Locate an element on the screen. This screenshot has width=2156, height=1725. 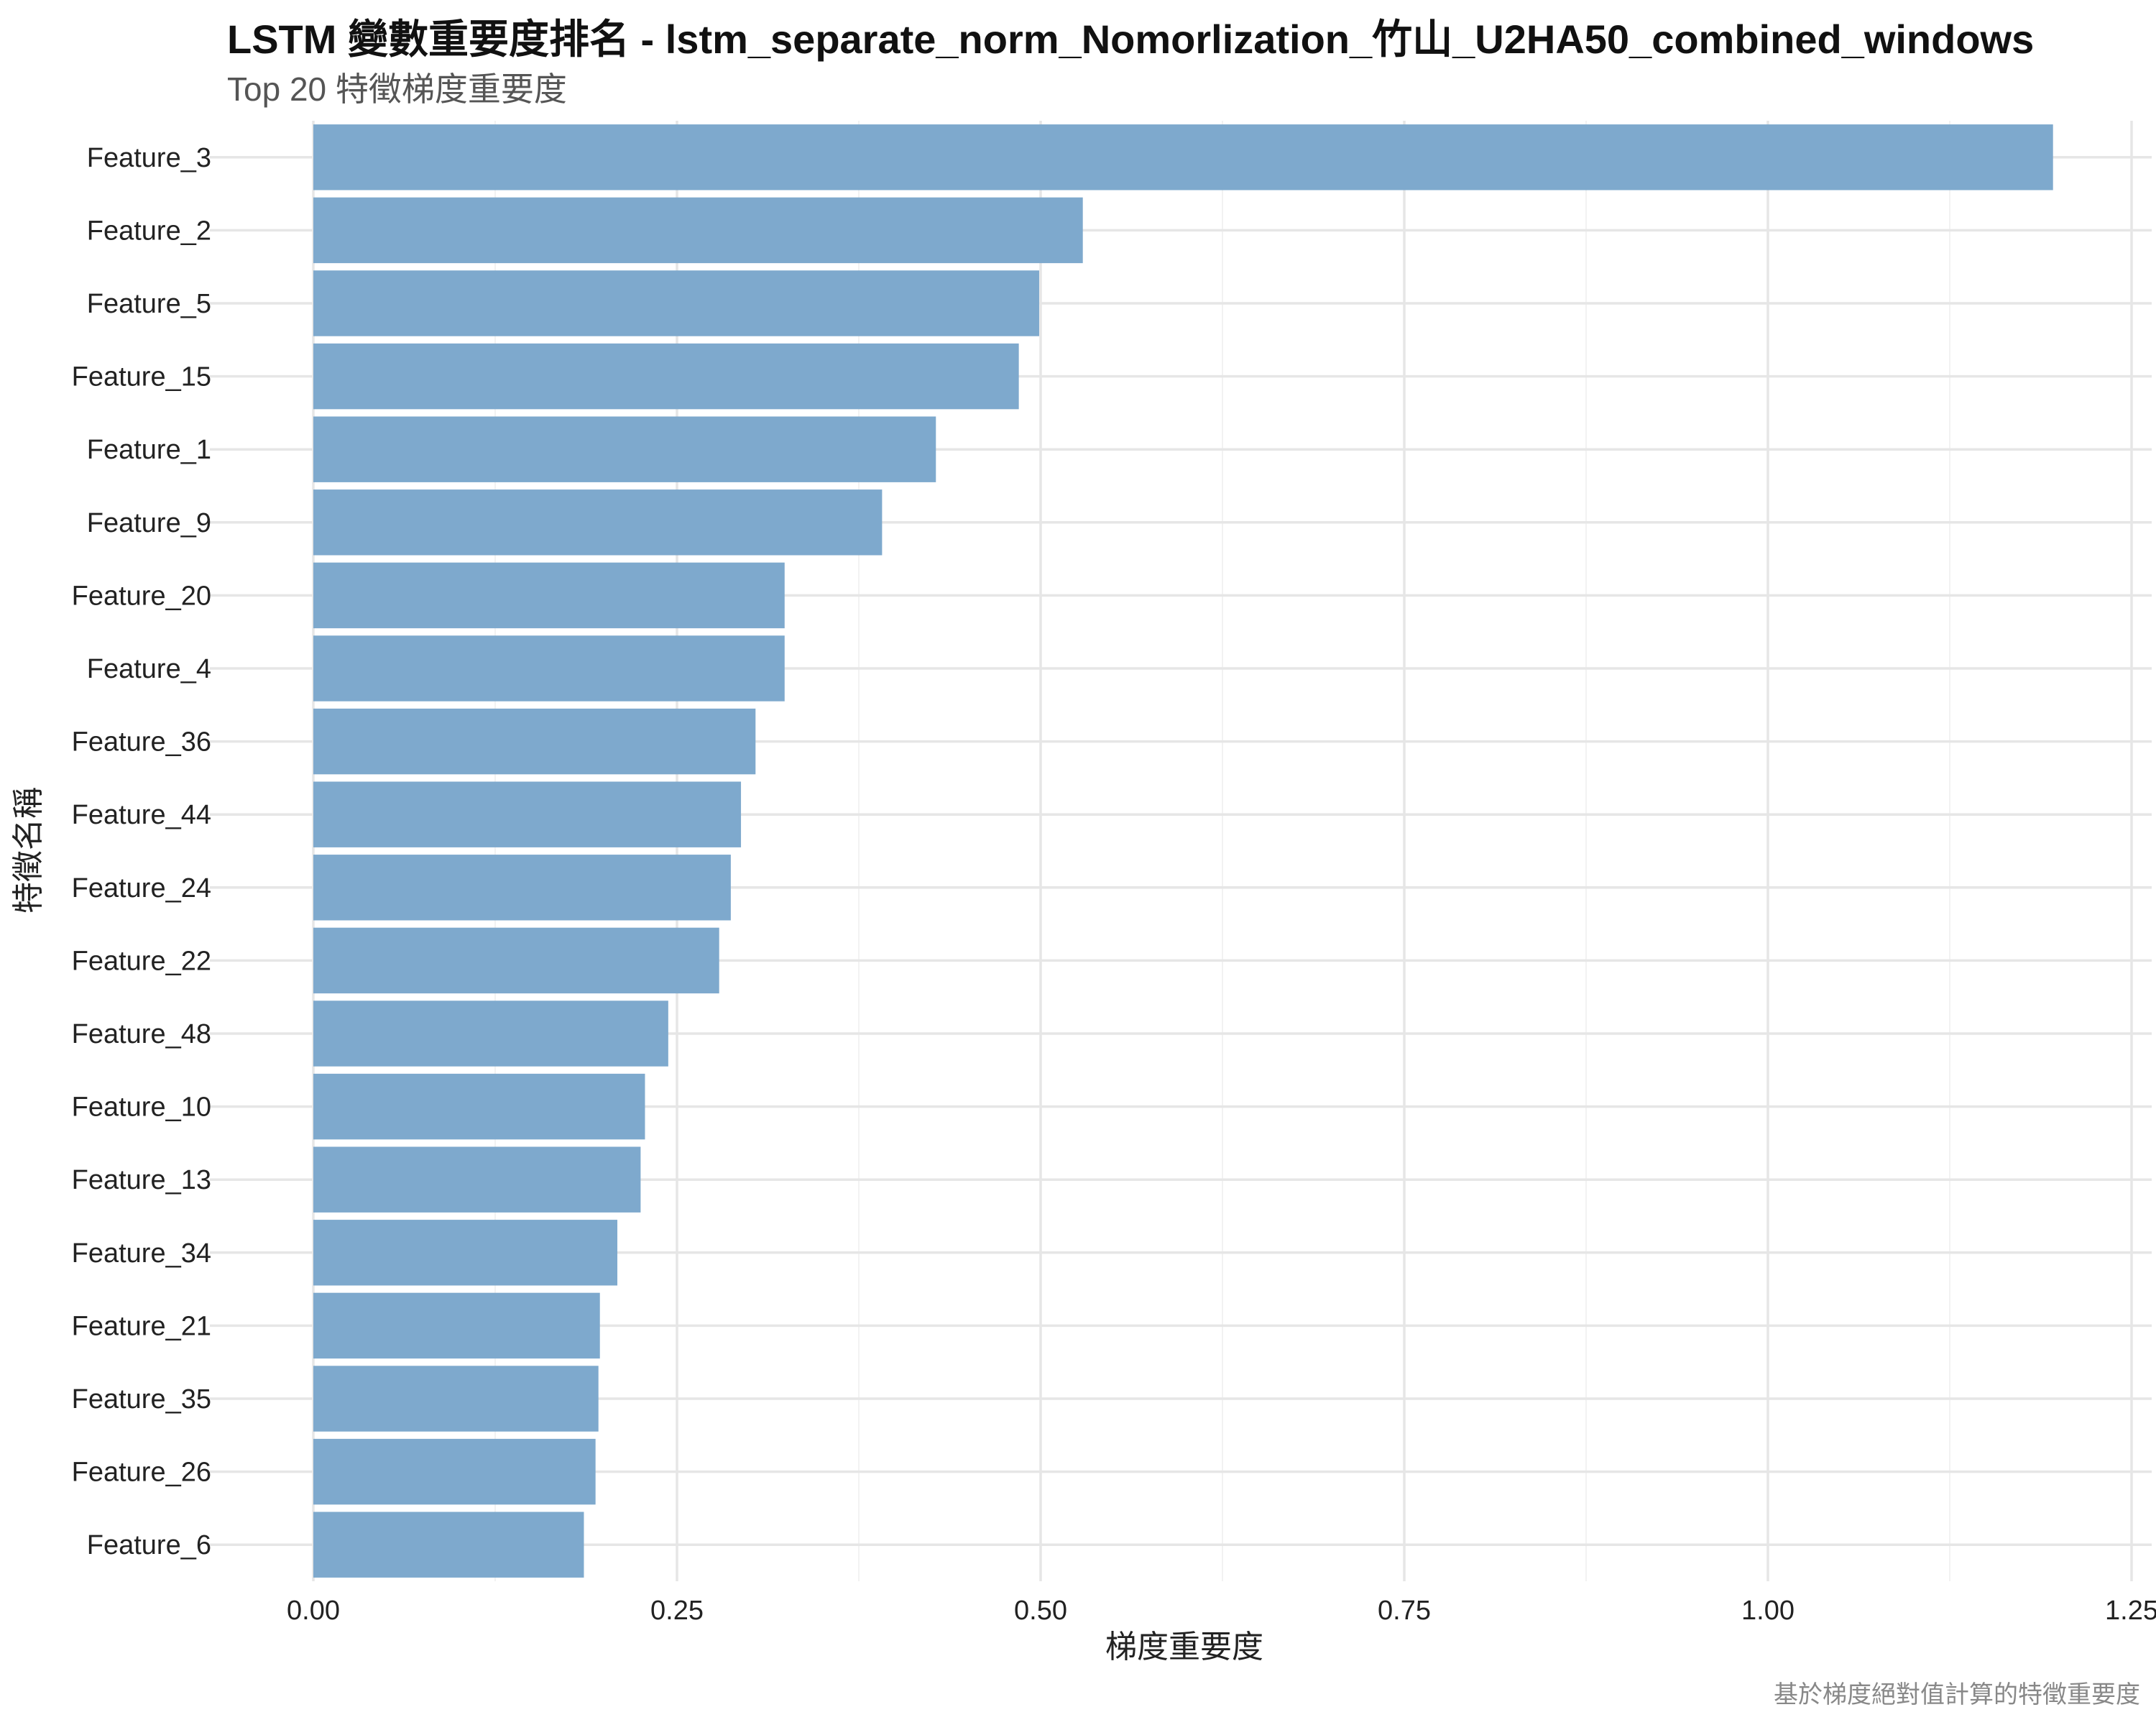
chart-caption: 基於梯度絕對值計算的特徵重要度 is located at coordinates (1957, 1694).